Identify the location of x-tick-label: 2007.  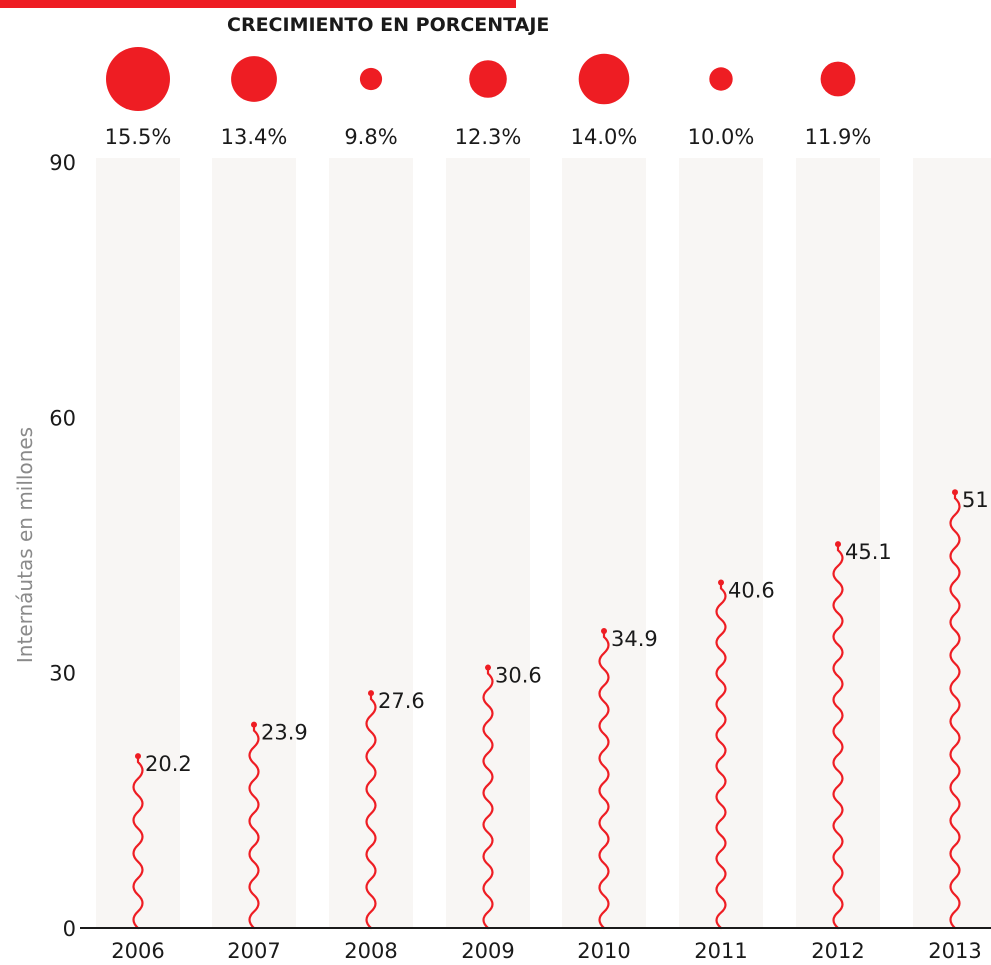
(253, 951).